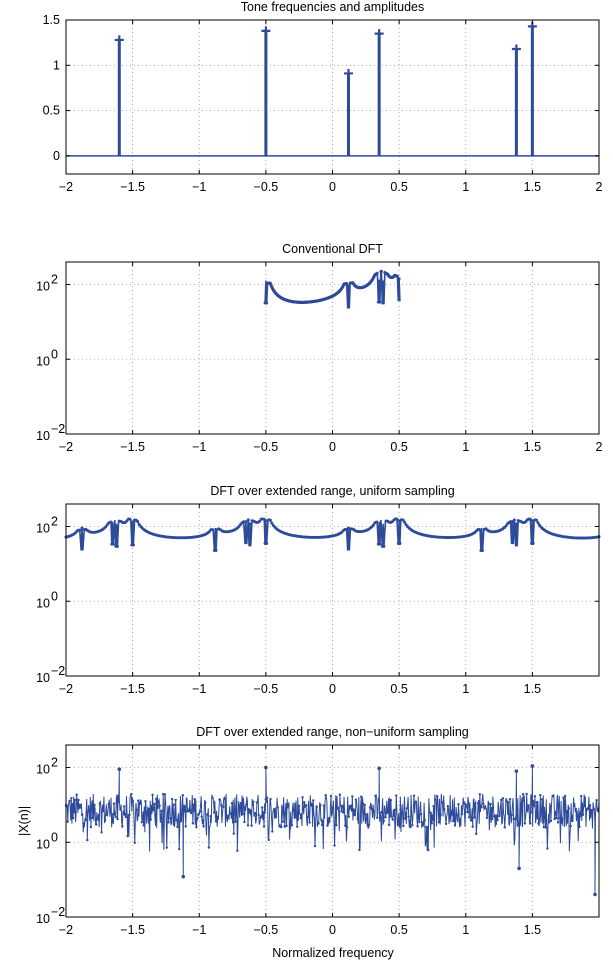 The image size is (613, 961). What do you see at coordinates (332, 7) in the screenshot?
I see `chart-title: Tone frequencies and amplitudes` at bounding box center [332, 7].